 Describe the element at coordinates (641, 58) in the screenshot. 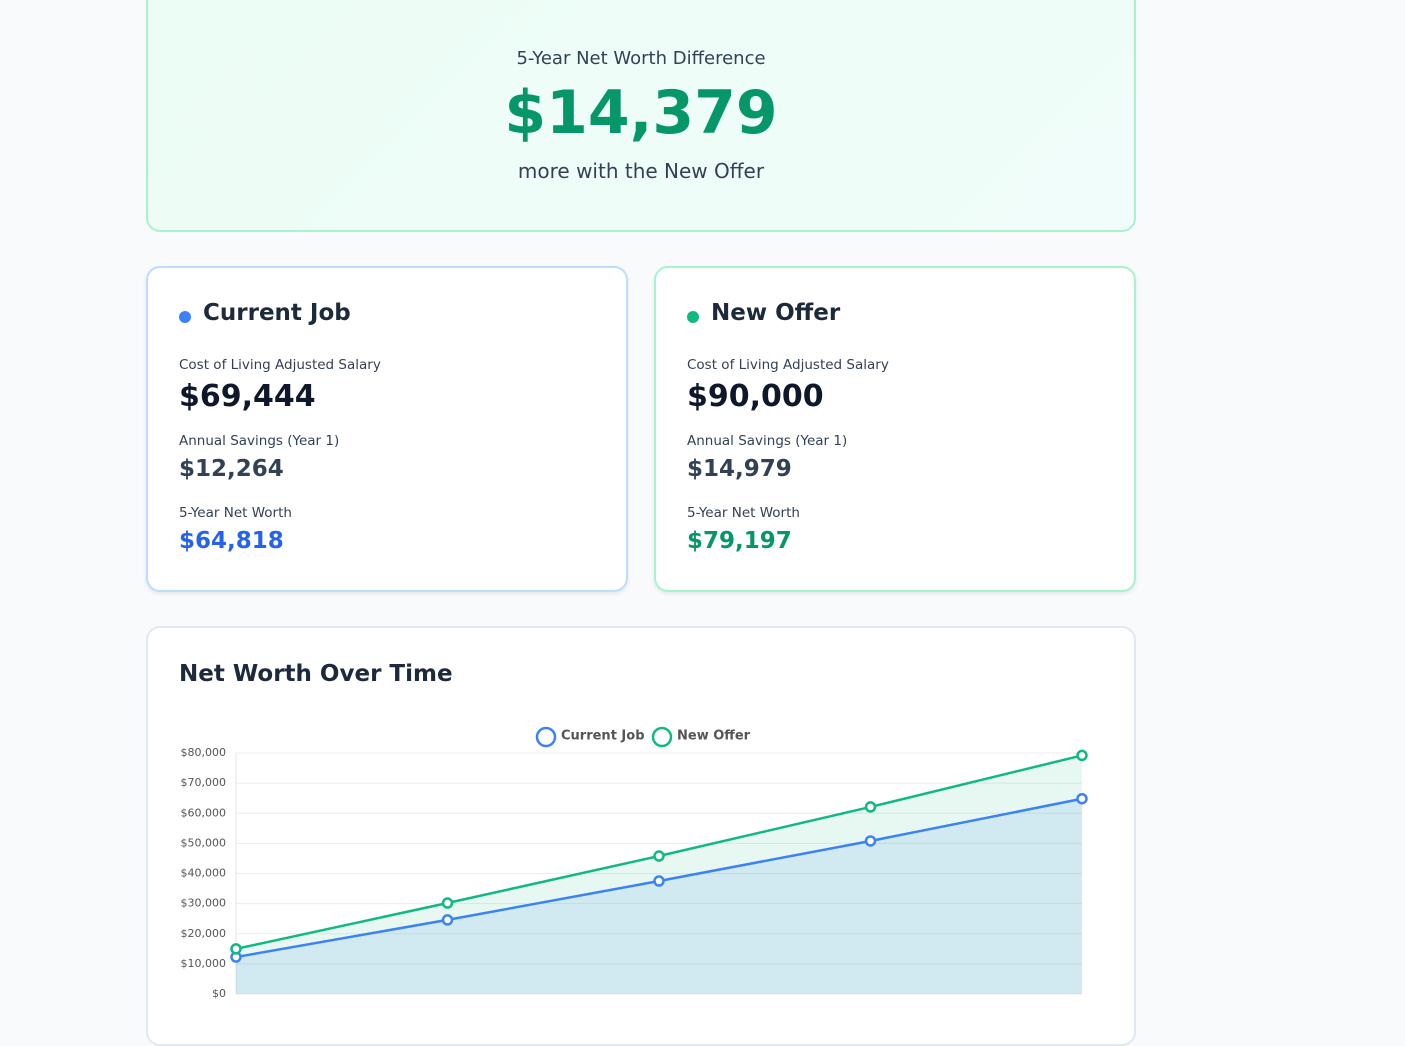

I see `summary-label: 5-Year Net Worth Difference` at that location.